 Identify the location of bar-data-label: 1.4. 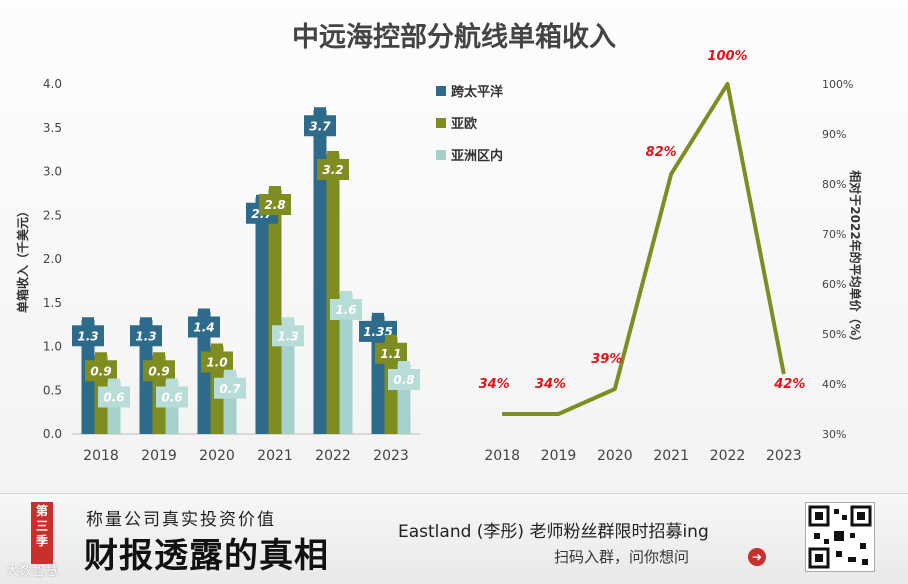
(203, 328).